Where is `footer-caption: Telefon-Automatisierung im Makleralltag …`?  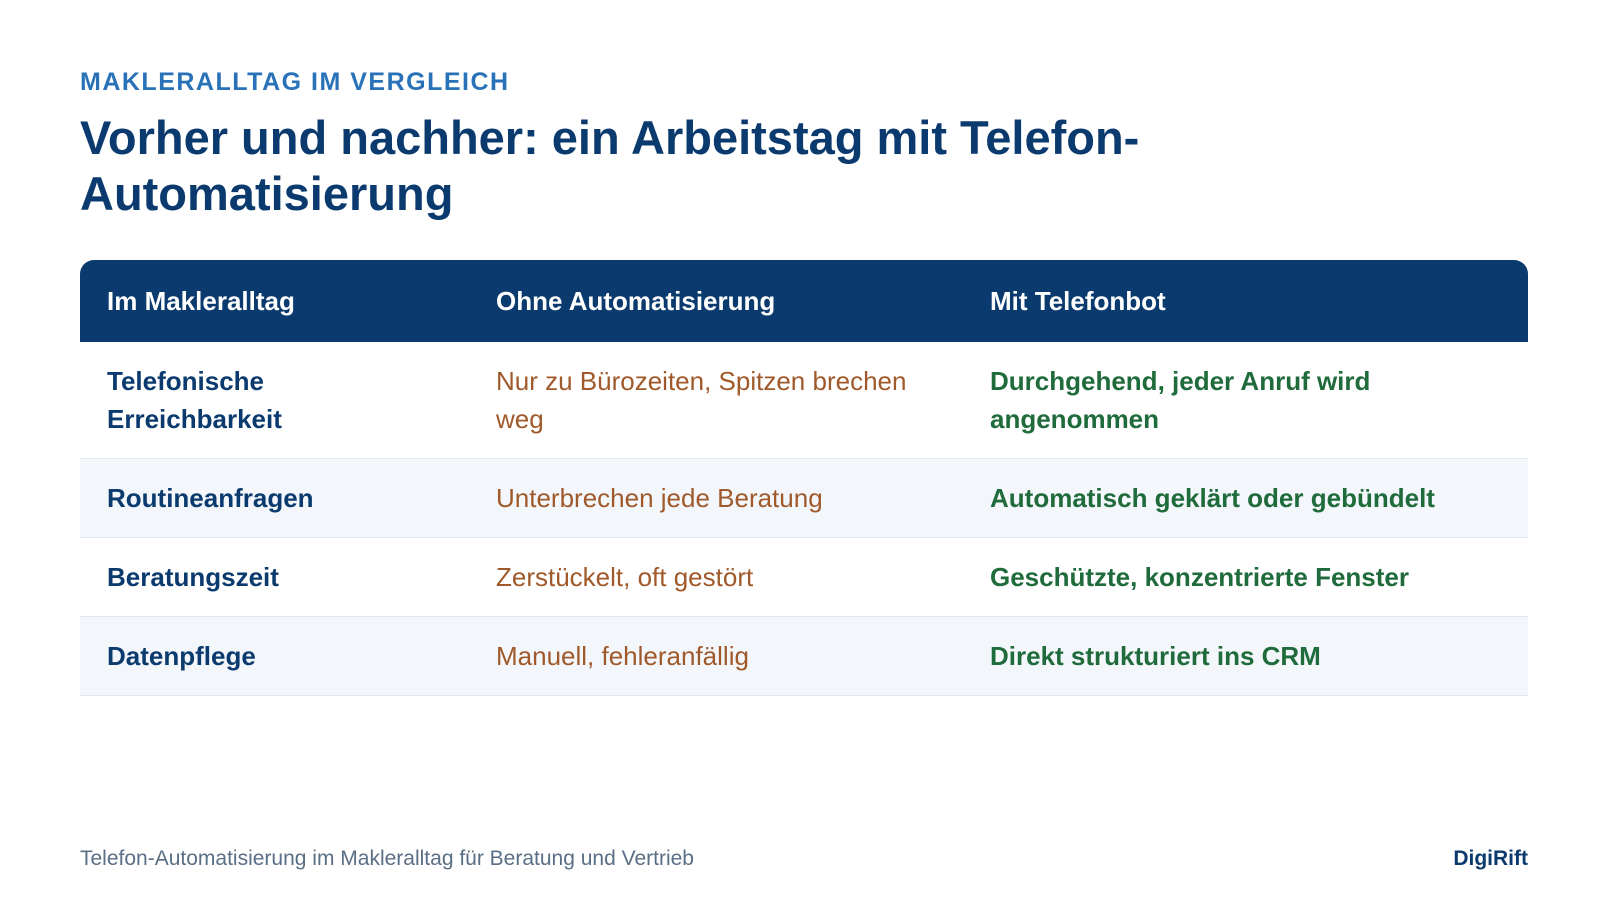
footer-caption: Telefon-Automatisierung im Makleralltag … is located at coordinates (387, 858).